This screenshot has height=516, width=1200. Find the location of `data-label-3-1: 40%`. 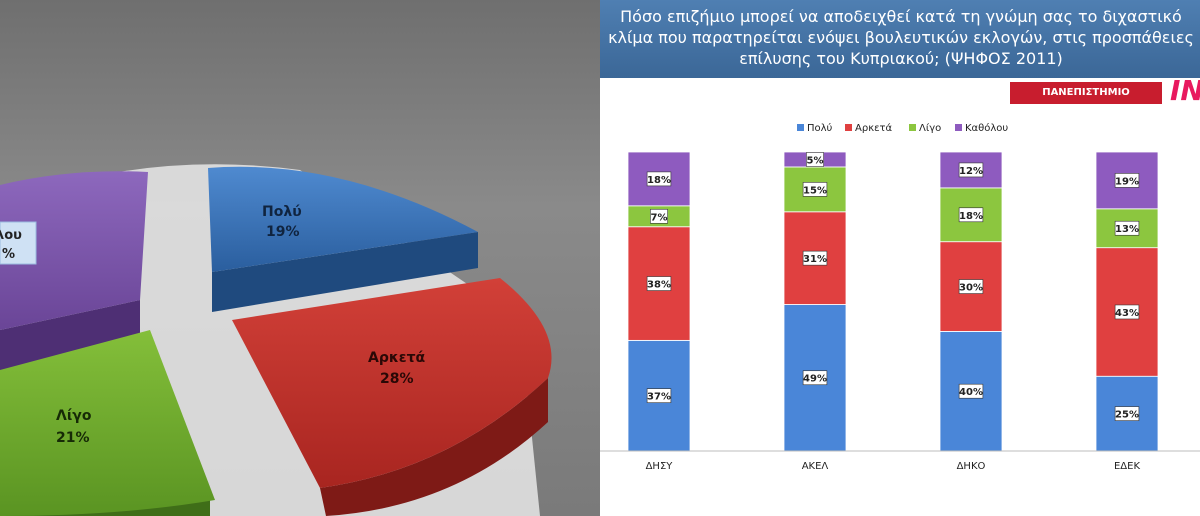

data-label-3-1: 40% is located at coordinates (971, 392).